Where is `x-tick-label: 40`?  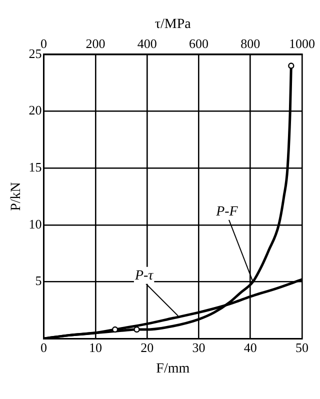
x-tick-label: 40 is located at coordinates (250, 347).